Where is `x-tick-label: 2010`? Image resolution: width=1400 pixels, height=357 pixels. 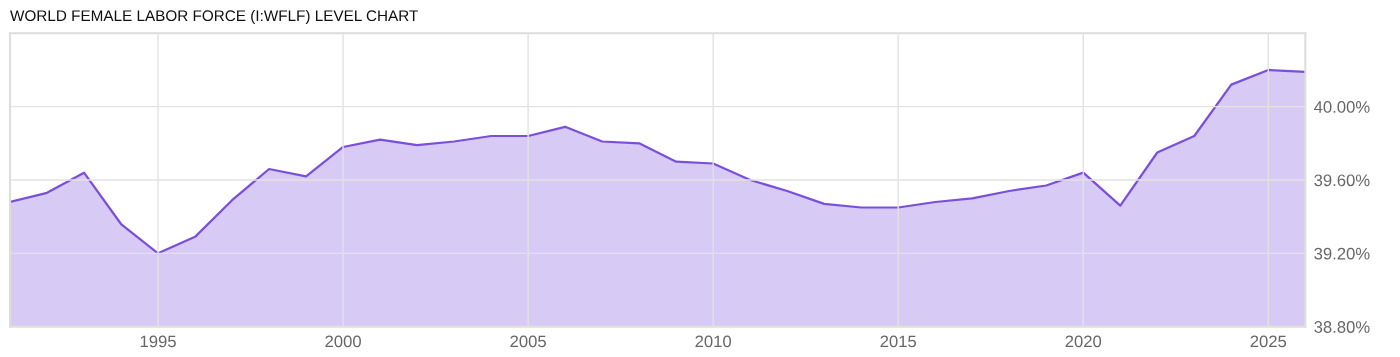 x-tick-label: 2010 is located at coordinates (713, 341).